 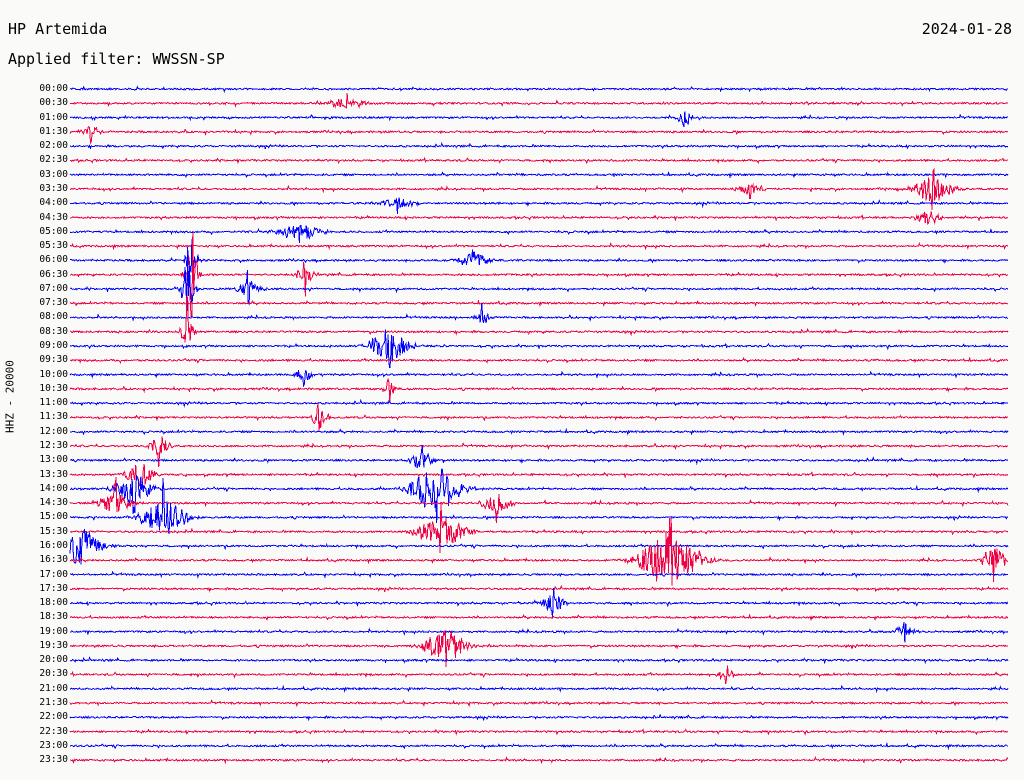 I want to click on time-label: 04:00, so click(x=53, y=203).